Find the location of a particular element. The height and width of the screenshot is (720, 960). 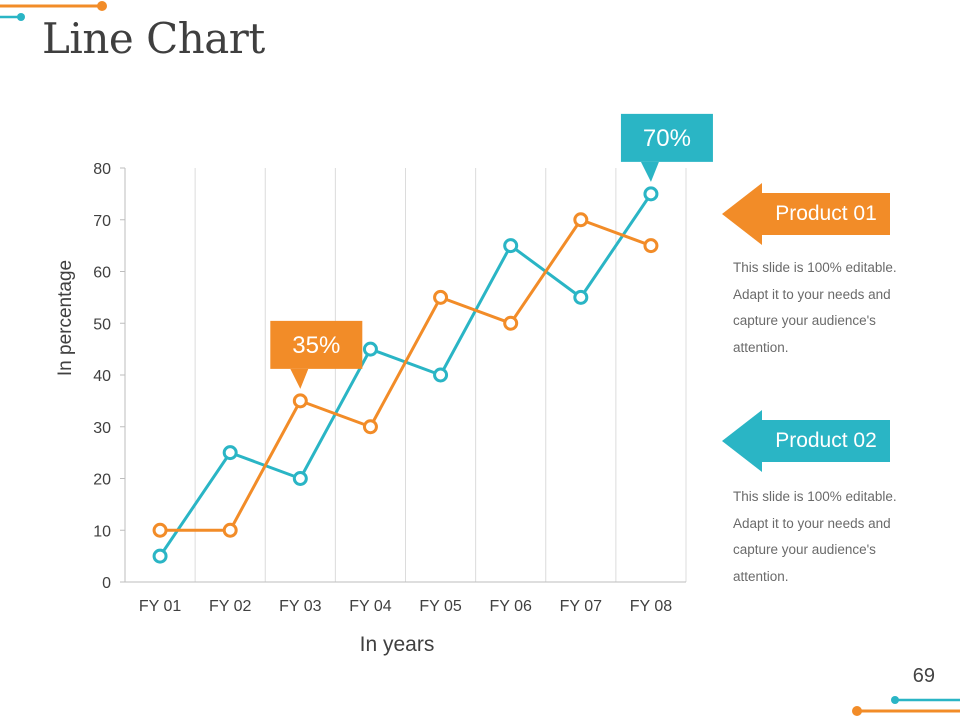

y-tick-label: 10 is located at coordinates (102, 531).